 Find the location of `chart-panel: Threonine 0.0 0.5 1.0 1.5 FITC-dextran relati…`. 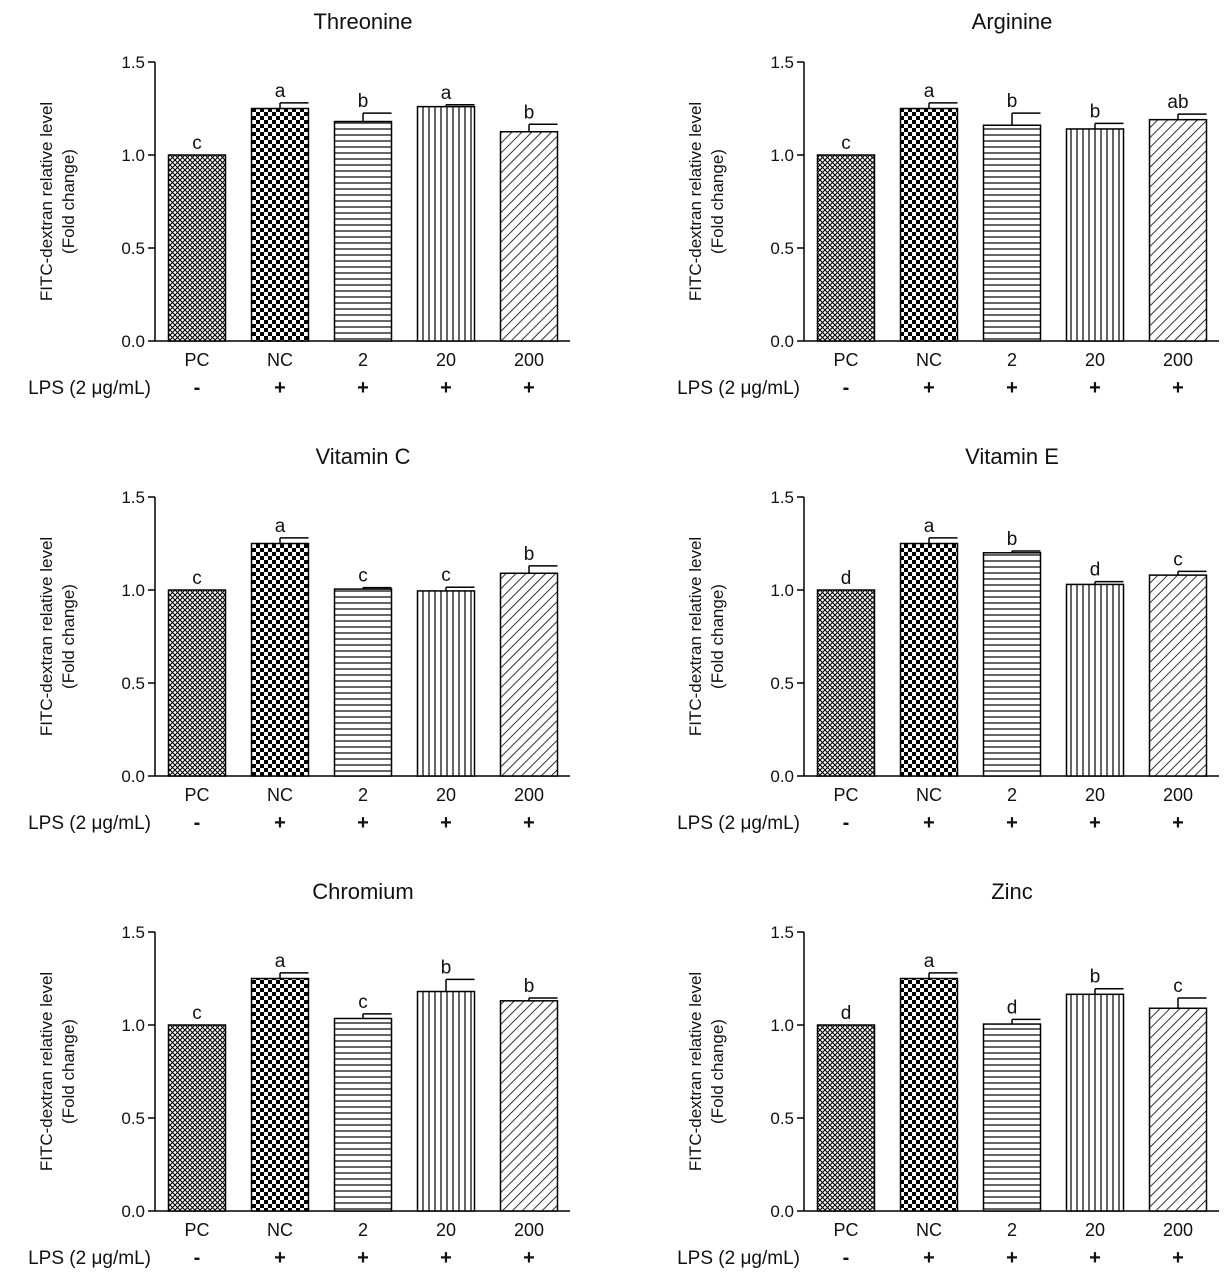

chart-panel: Threonine 0.0 0.5 1.0 1.5 FITC-dextran relati… is located at coordinates (299, 204).